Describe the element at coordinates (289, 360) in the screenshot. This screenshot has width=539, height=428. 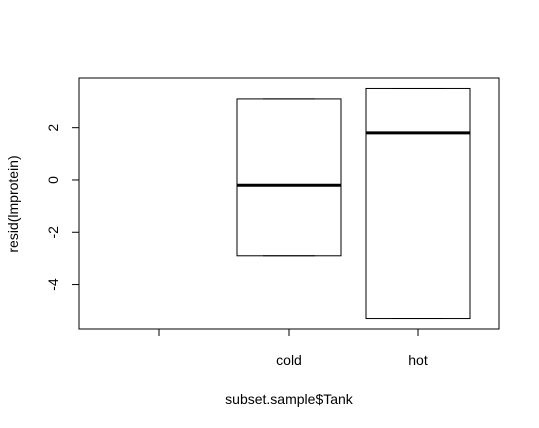
I see `x-tick-label-cold: cold` at that location.